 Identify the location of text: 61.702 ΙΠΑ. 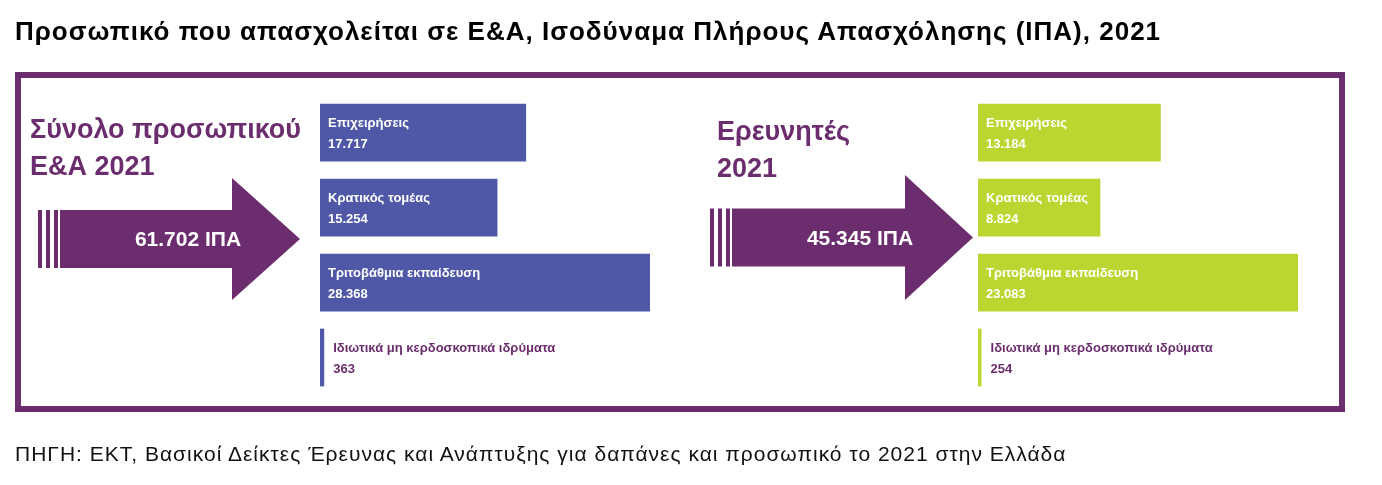
(188, 239).